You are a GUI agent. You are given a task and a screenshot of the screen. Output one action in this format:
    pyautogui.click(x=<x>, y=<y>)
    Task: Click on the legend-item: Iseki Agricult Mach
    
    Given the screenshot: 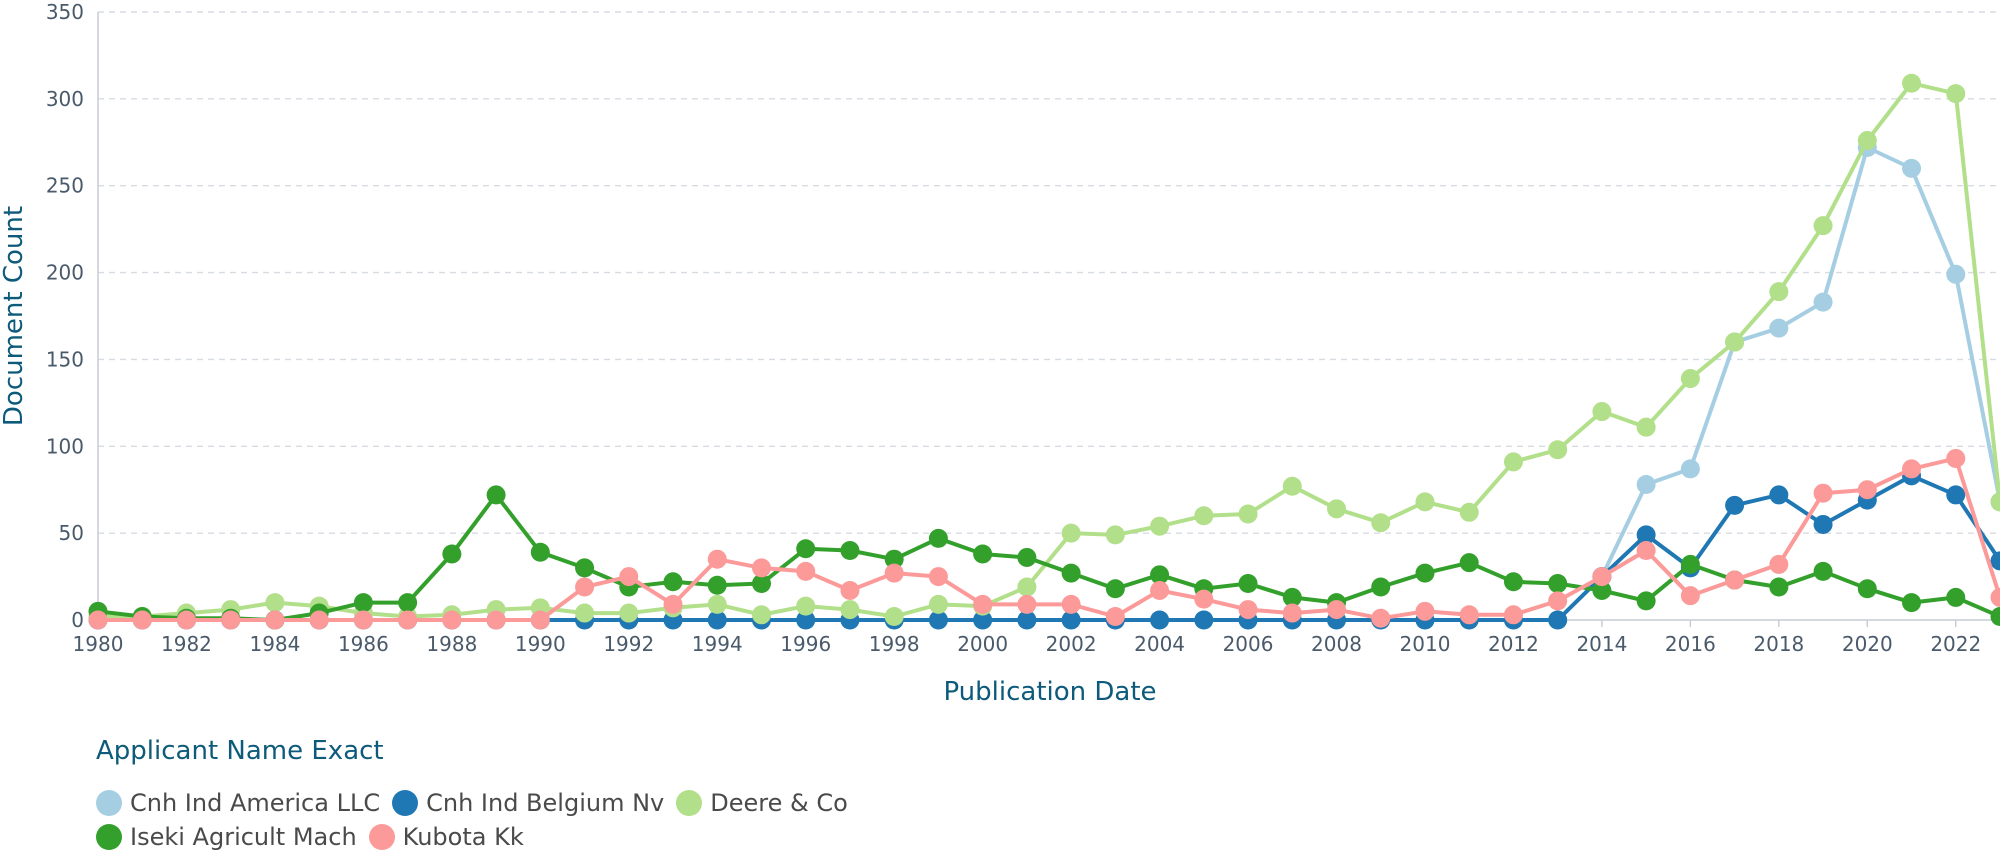 What is the action you would take?
    pyautogui.click(x=226, y=837)
    